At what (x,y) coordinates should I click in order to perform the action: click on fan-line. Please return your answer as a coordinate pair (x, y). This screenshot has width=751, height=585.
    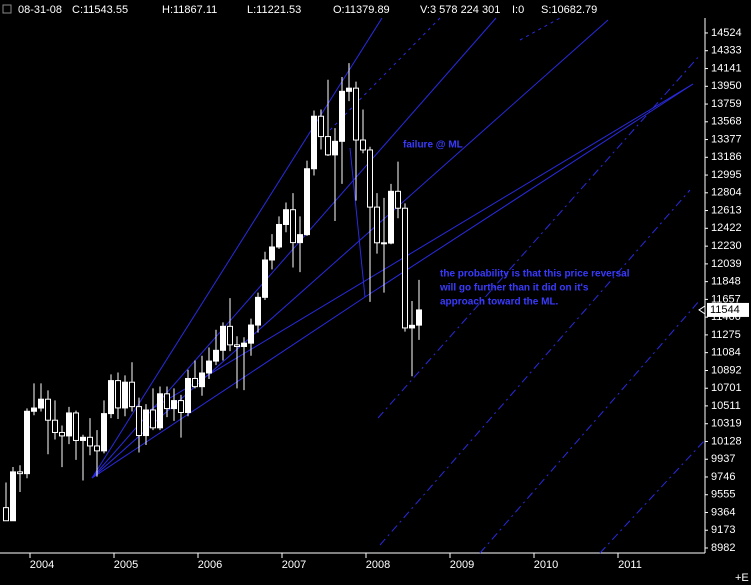
    Looking at the image, I should click on (228, 387).